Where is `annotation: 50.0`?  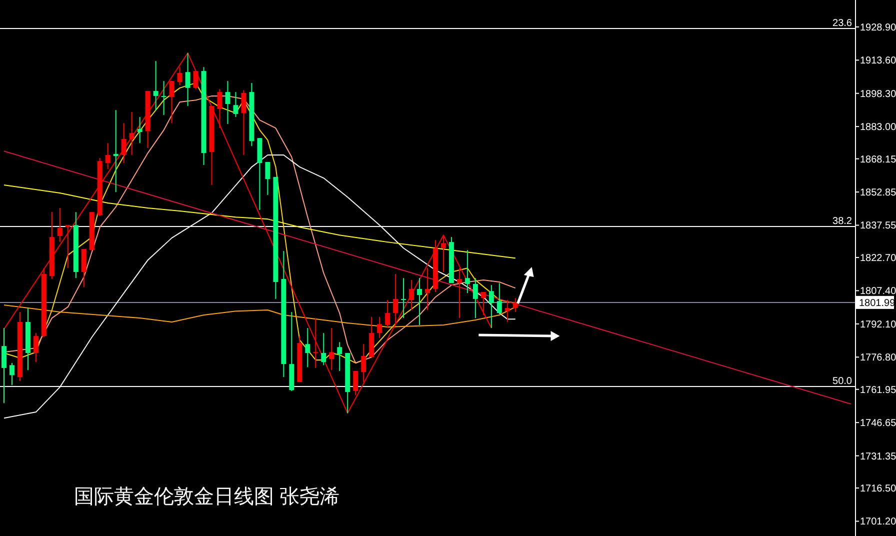 annotation: 50.0 is located at coordinates (842, 381).